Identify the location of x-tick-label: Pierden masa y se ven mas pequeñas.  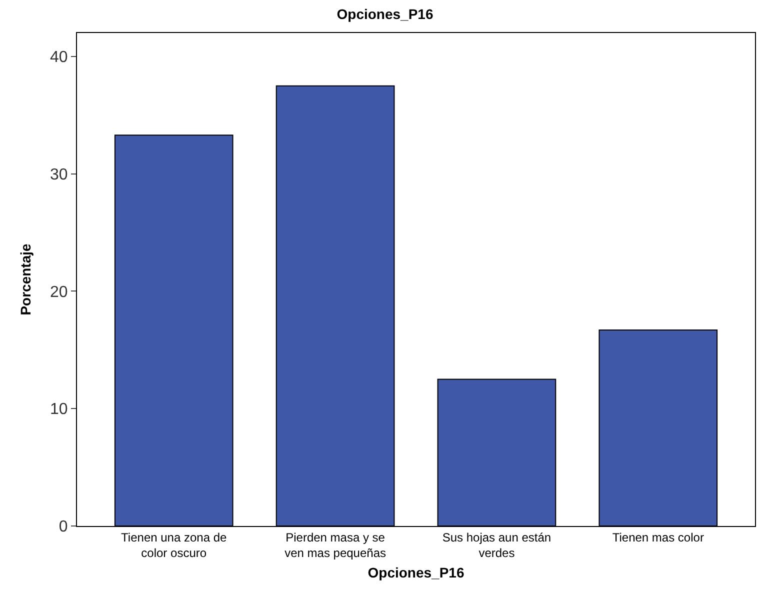
(335, 545).